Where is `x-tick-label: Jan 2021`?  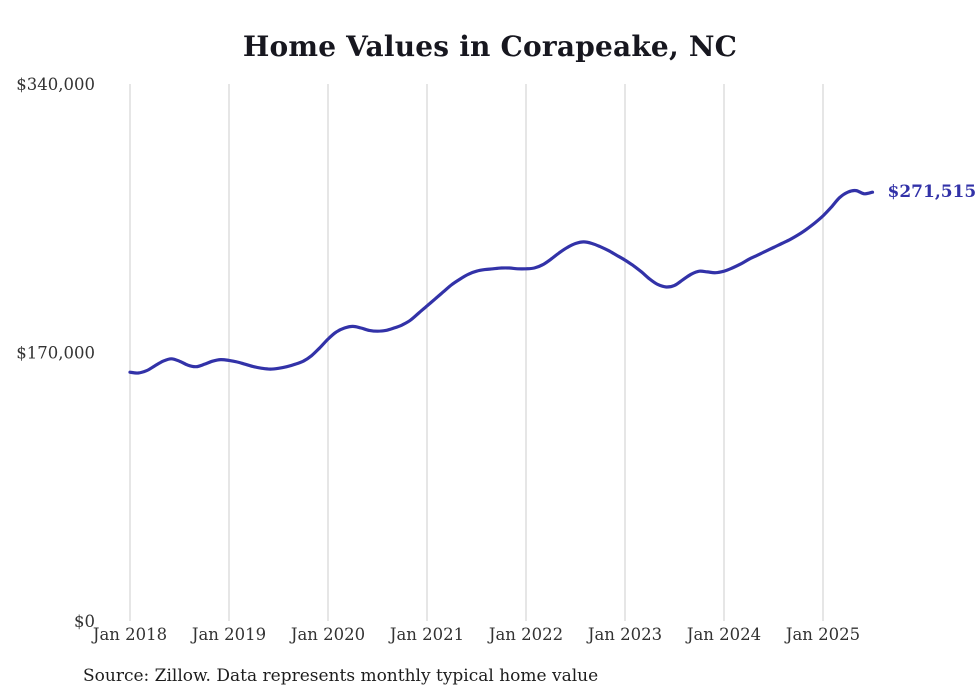 x-tick-label: Jan 2021 is located at coordinates (426, 634).